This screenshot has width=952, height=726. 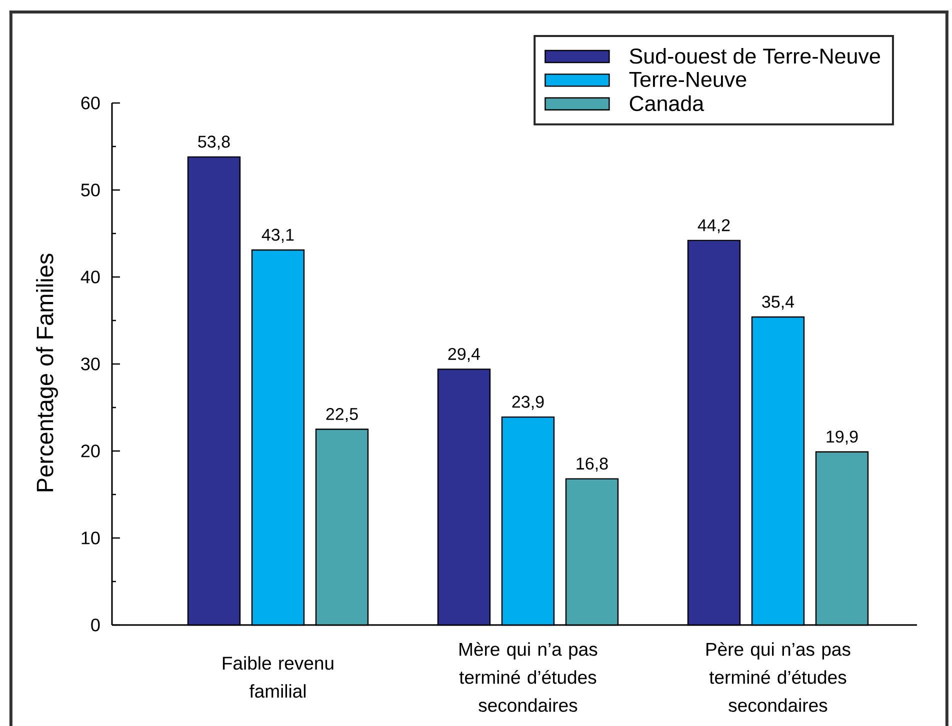 I want to click on data-label: 43,1, so click(x=278, y=235).